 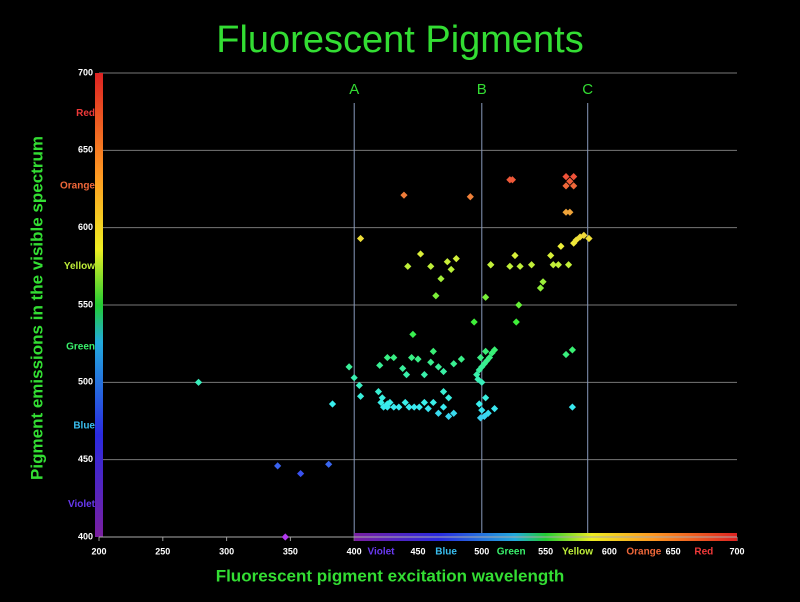 I want to click on y-spectrum-label: Orange, so click(x=77, y=186).